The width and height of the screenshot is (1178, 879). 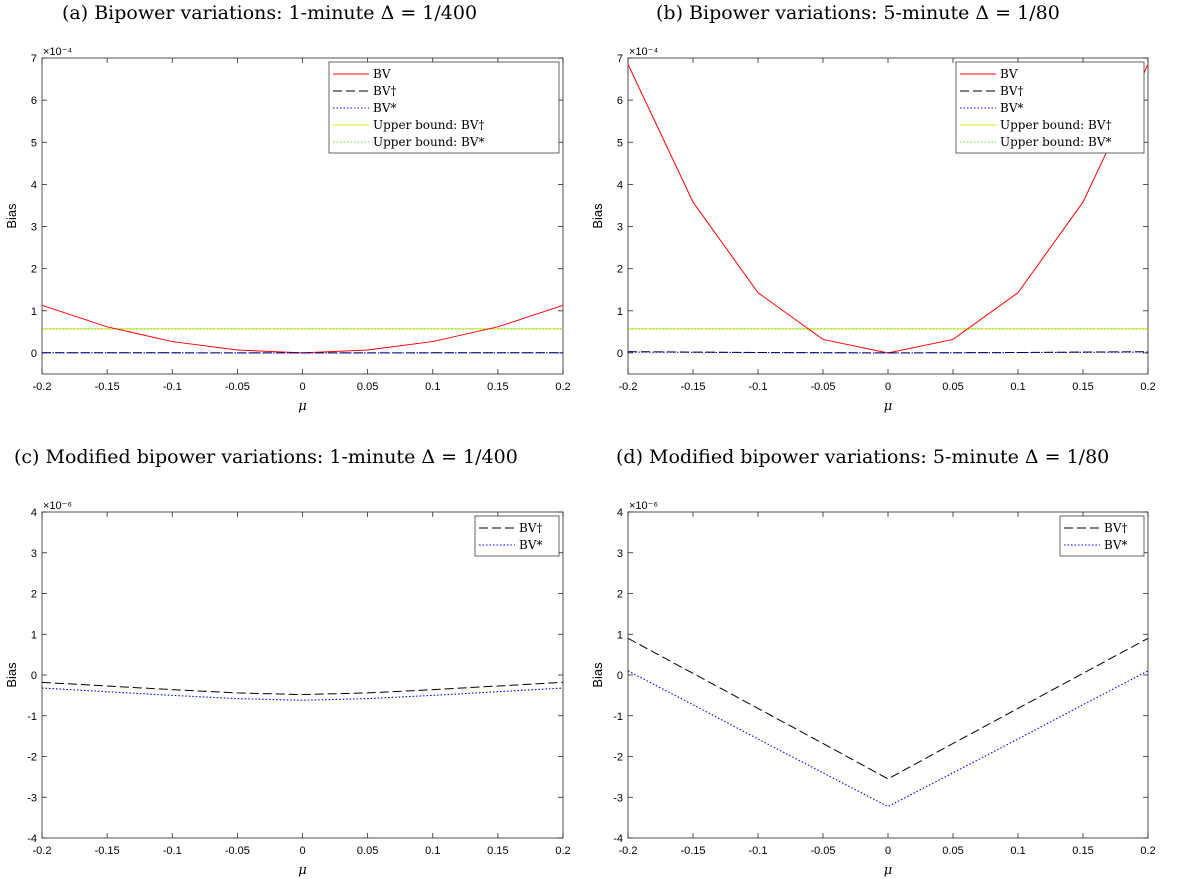 What do you see at coordinates (620, 101) in the screenshot?
I see `y-tick-label: 6` at bounding box center [620, 101].